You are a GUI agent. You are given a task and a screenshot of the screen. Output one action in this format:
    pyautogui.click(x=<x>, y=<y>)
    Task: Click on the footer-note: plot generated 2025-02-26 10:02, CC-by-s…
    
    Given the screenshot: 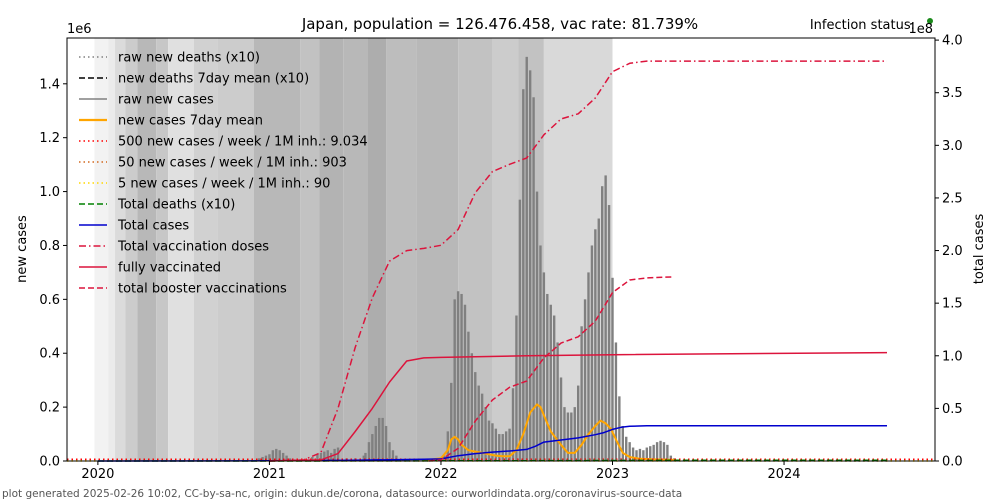 What is the action you would take?
    pyautogui.click(x=342, y=494)
    